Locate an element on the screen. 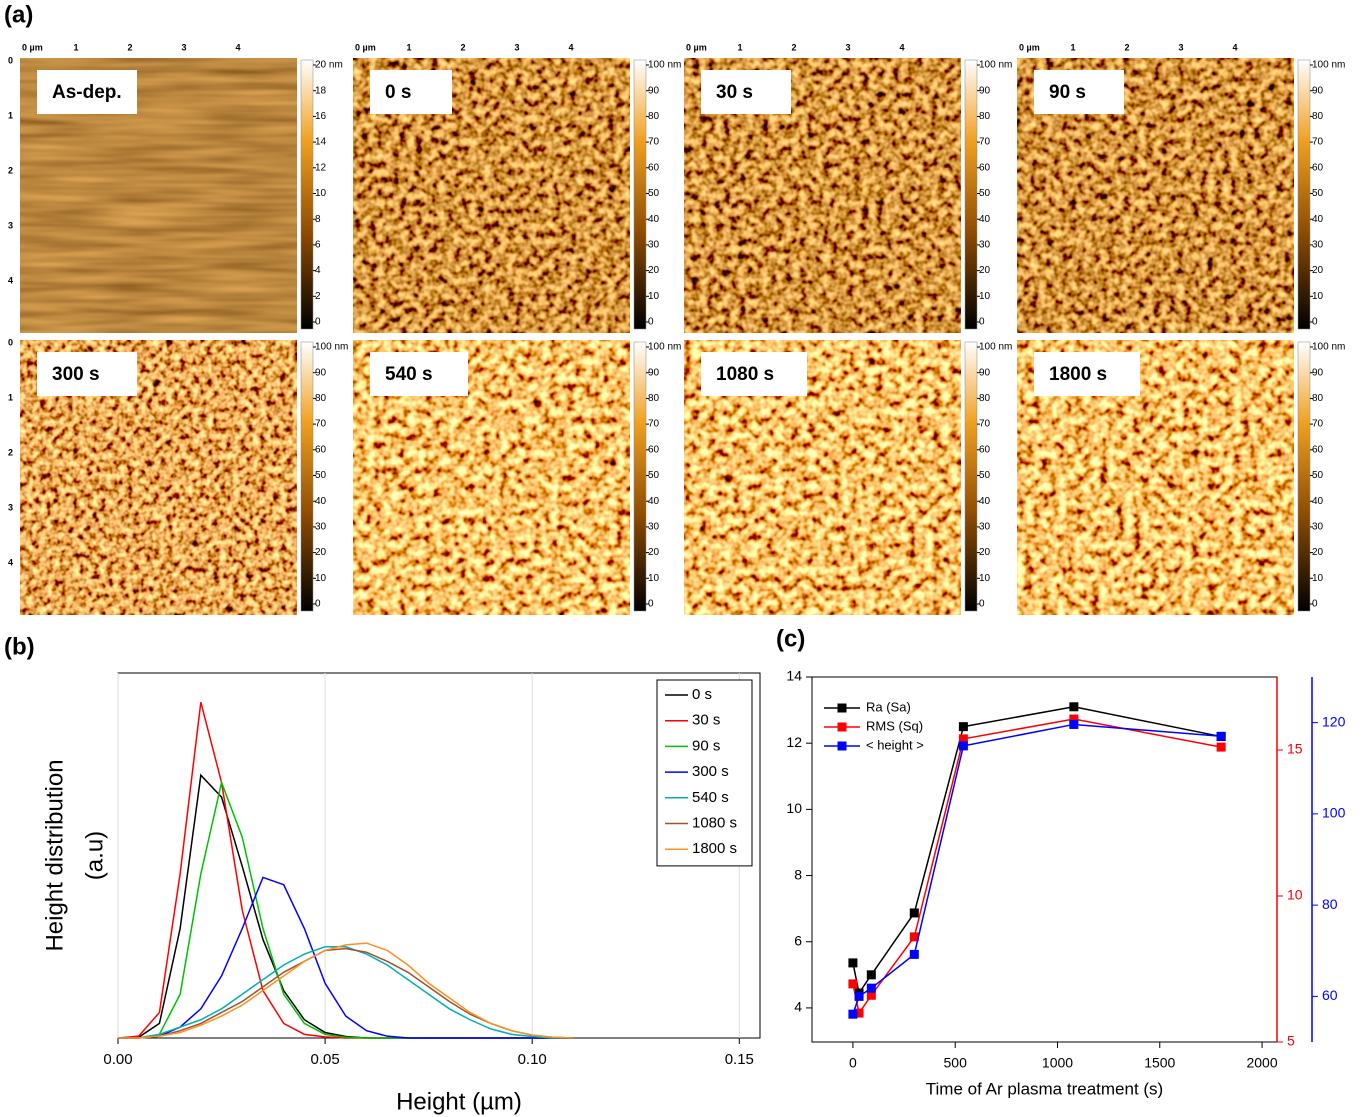  y-tick-label: 8 is located at coordinates (798, 874).